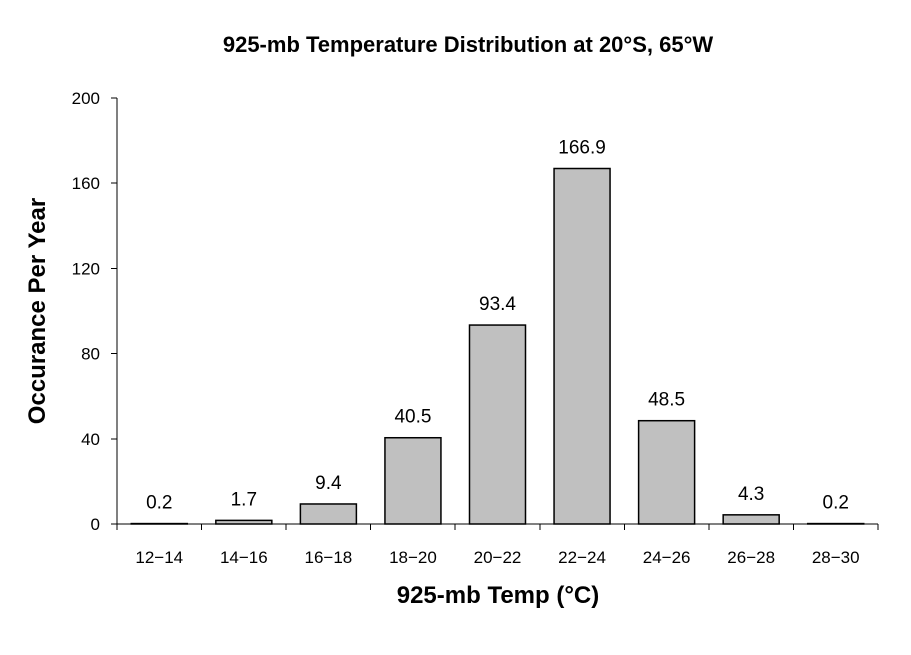  What do you see at coordinates (498, 557) in the screenshot?
I see `x-tick-label: 20−22` at bounding box center [498, 557].